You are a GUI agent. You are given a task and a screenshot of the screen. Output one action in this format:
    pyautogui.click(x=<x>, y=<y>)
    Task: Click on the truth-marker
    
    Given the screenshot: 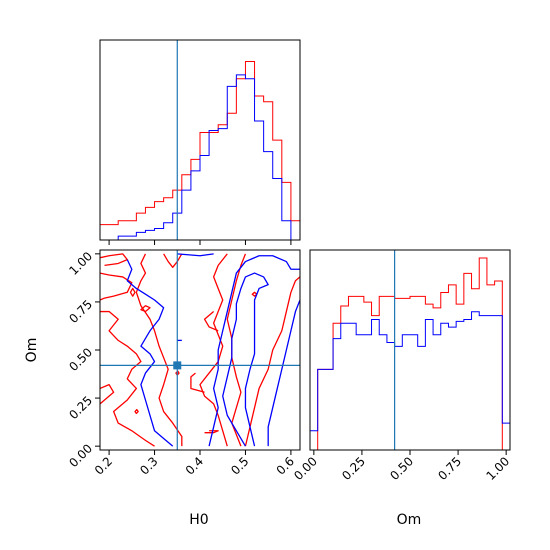 What is the action you would take?
    pyautogui.click(x=177, y=365)
    